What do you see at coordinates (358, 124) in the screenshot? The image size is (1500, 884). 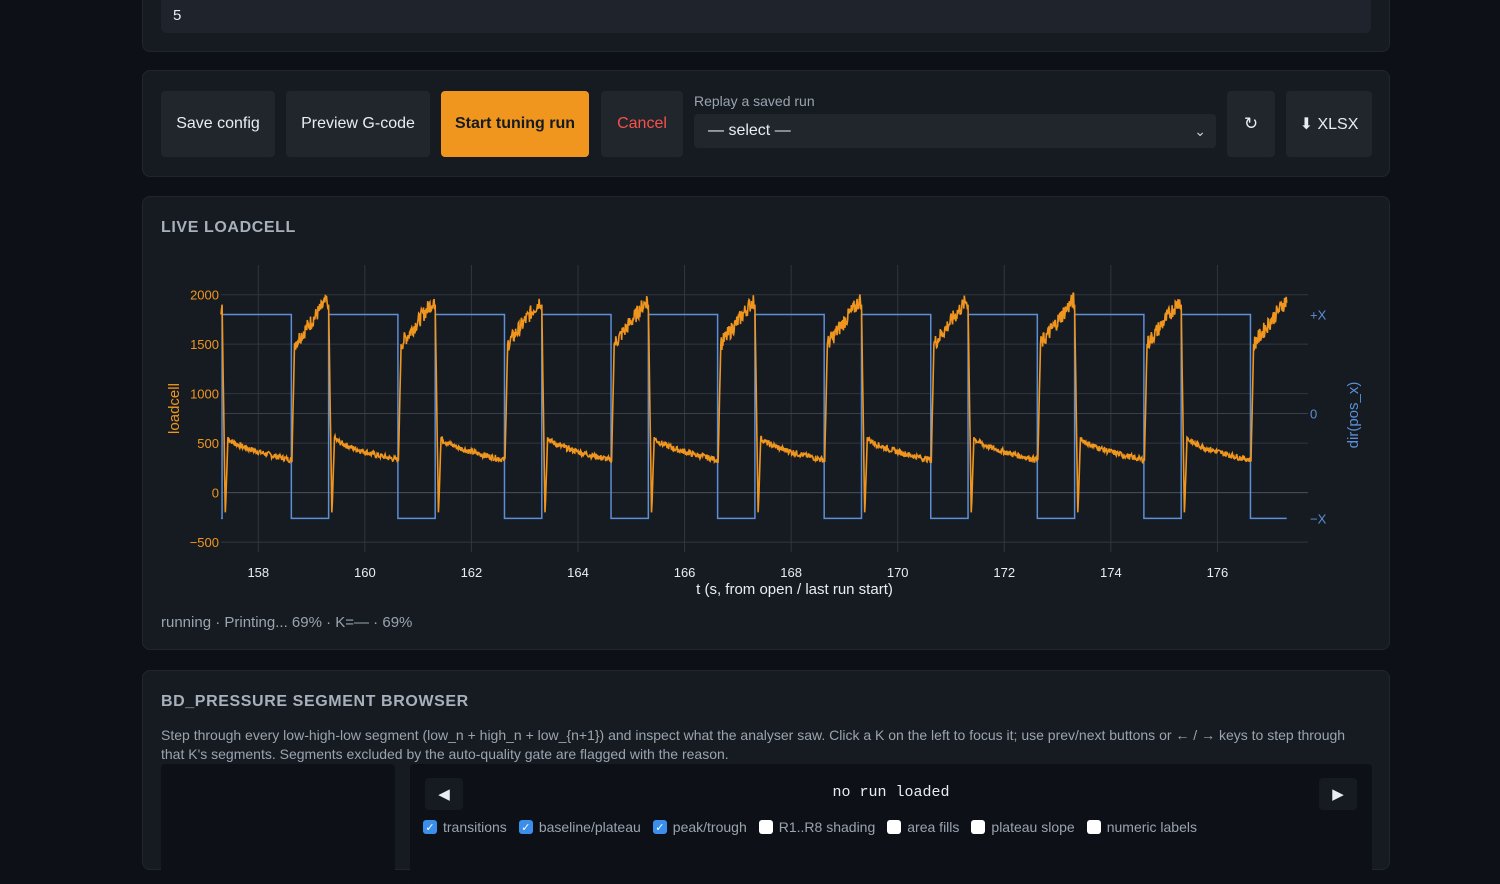 I see `preview-gcode-button: Preview G-code` at bounding box center [358, 124].